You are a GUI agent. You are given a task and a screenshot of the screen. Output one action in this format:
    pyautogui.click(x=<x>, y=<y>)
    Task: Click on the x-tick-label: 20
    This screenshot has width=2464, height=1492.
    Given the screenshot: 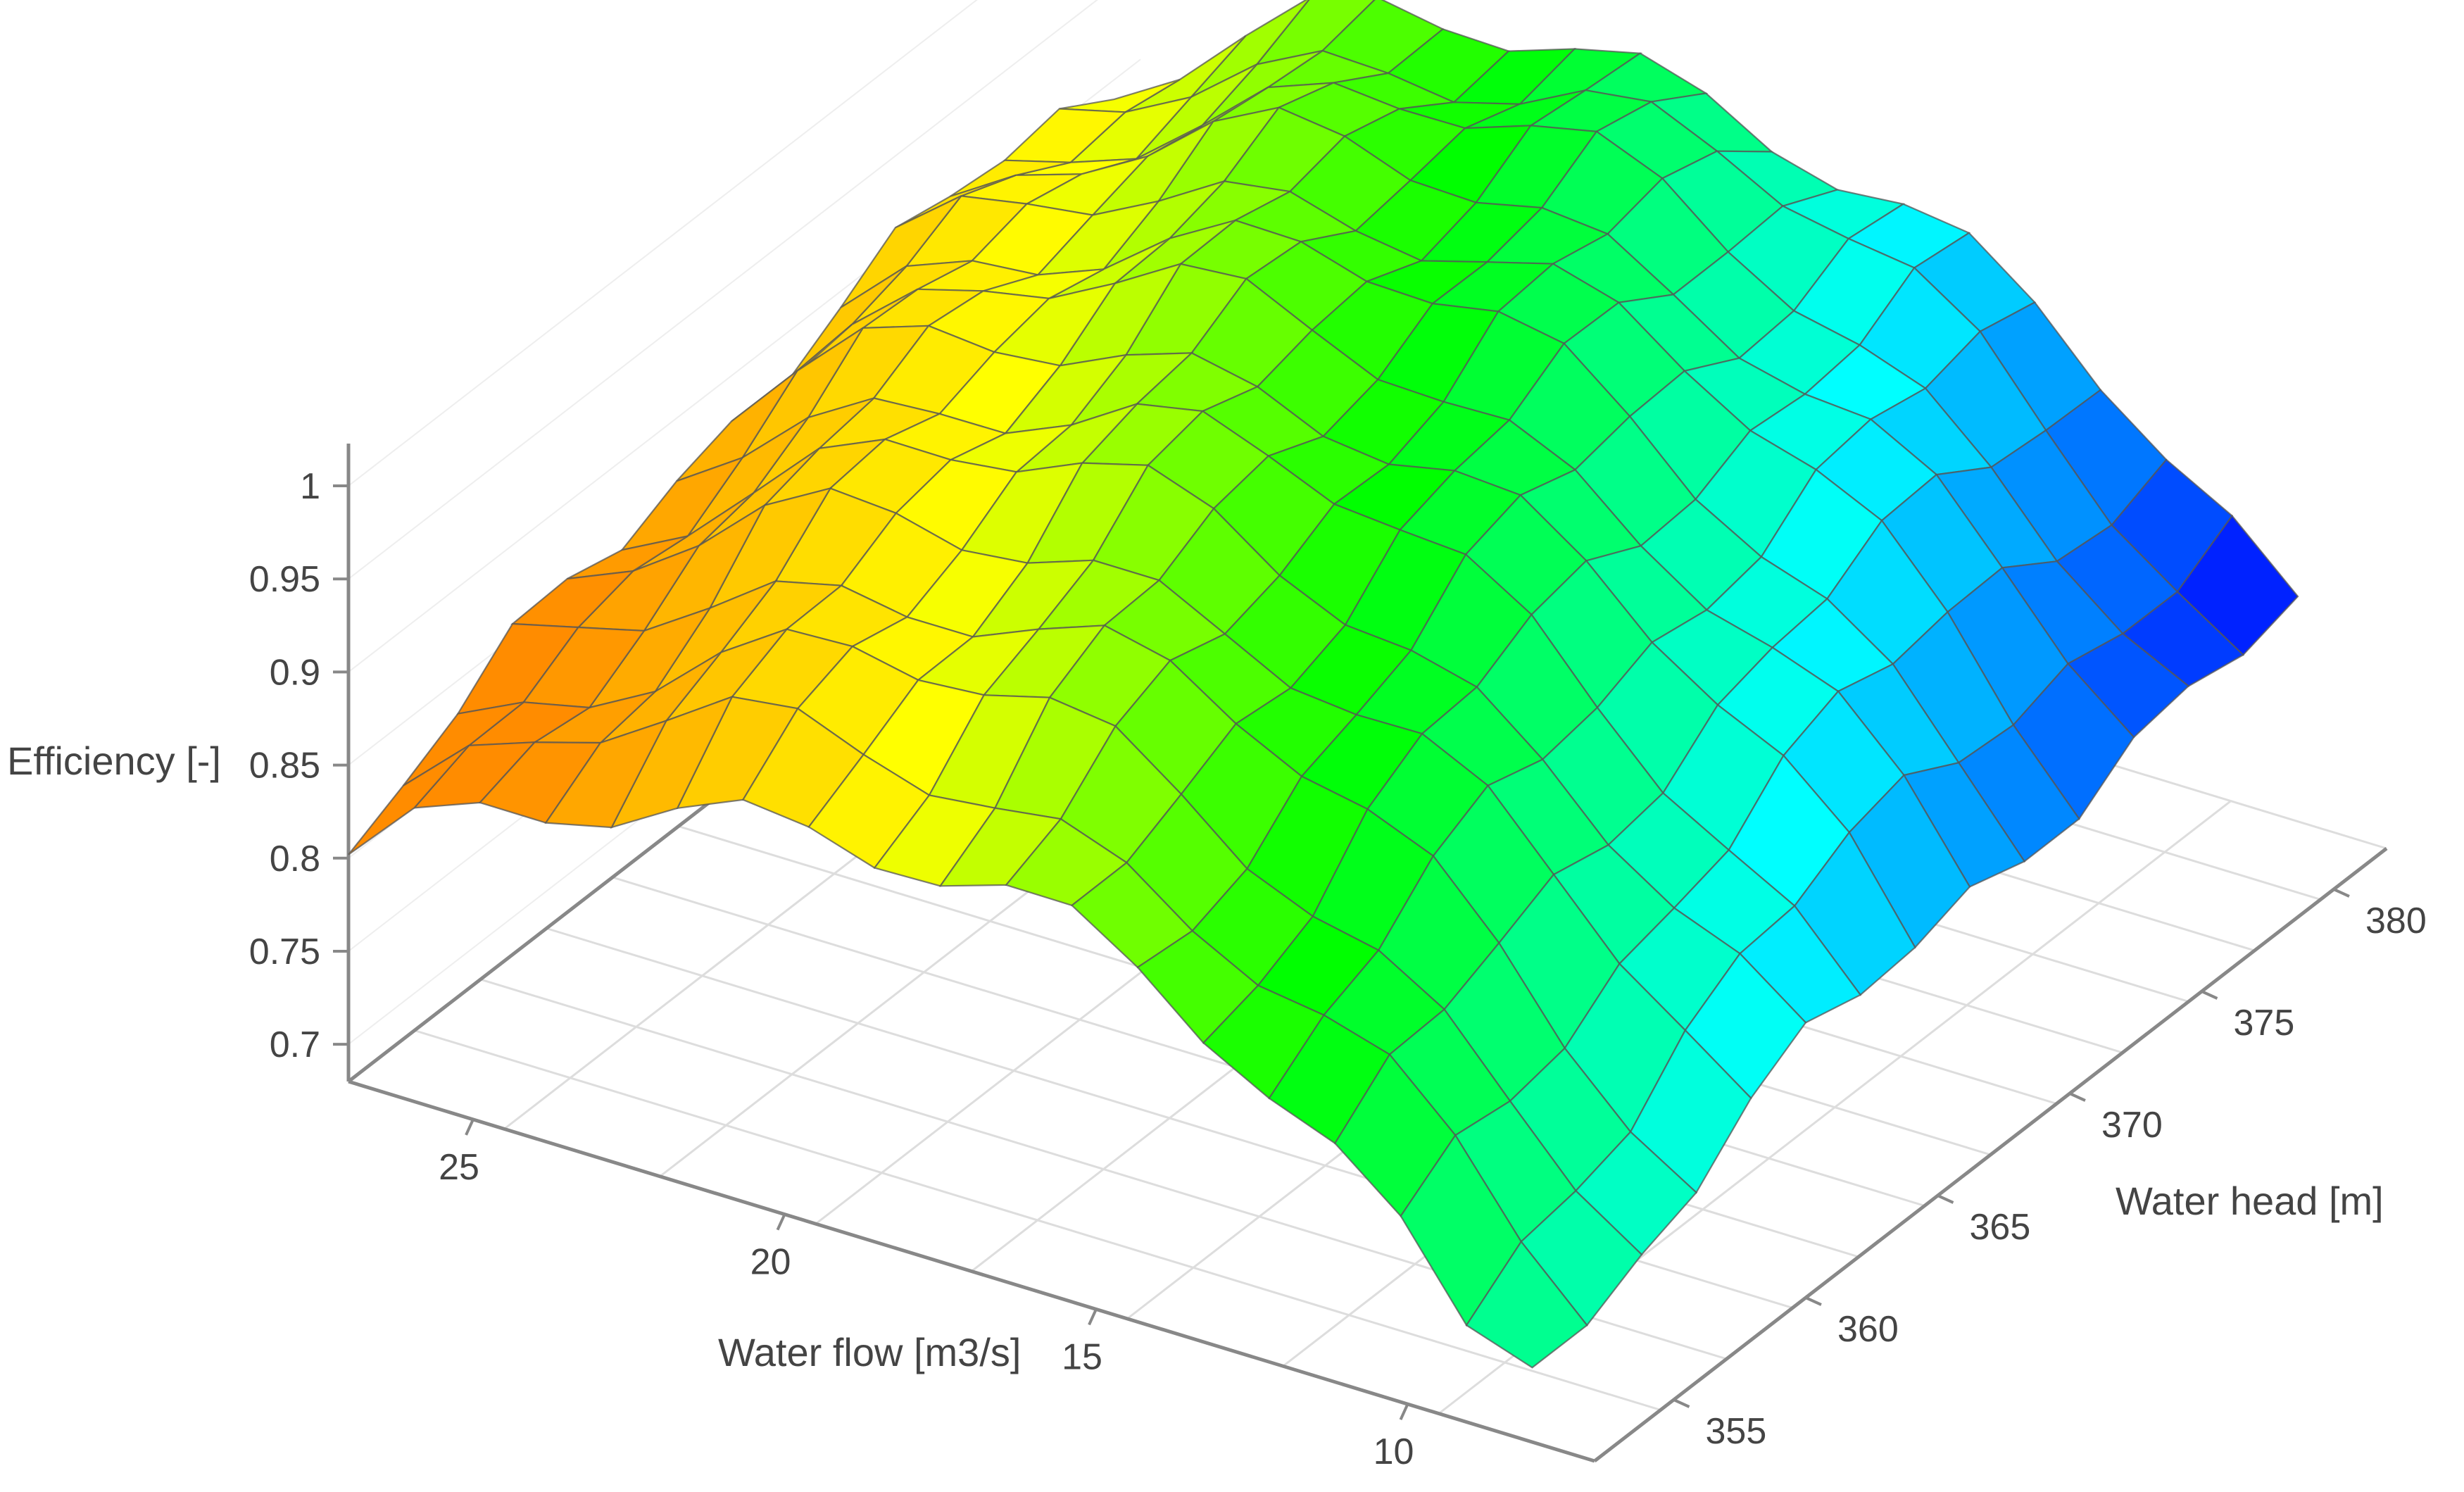 What is the action you would take?
    pyautogui.click(x=770, y=1262)
    